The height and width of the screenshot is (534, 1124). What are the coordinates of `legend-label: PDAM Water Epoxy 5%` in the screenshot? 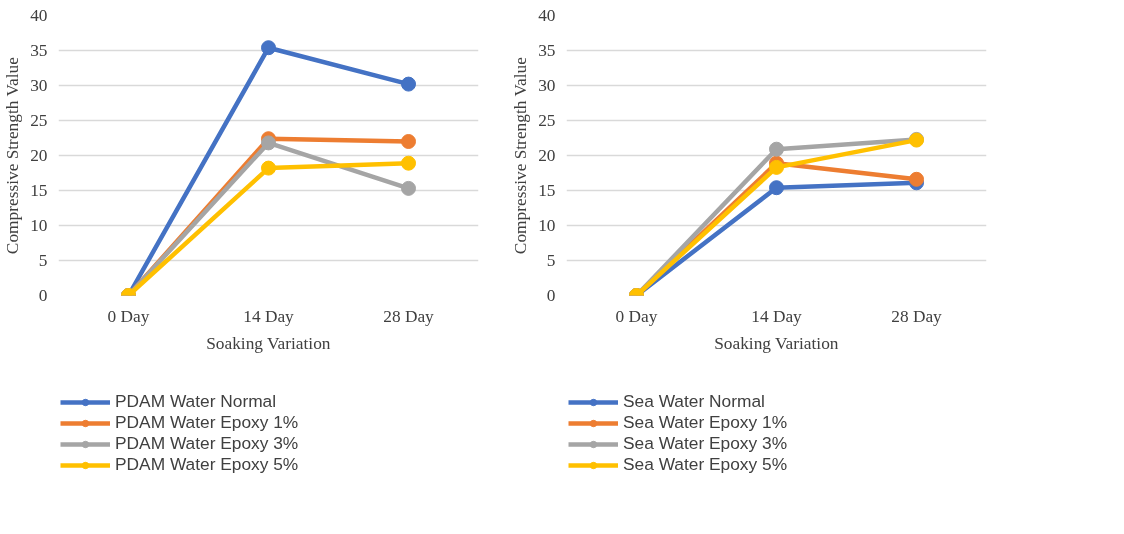 It's located at (207, 464).